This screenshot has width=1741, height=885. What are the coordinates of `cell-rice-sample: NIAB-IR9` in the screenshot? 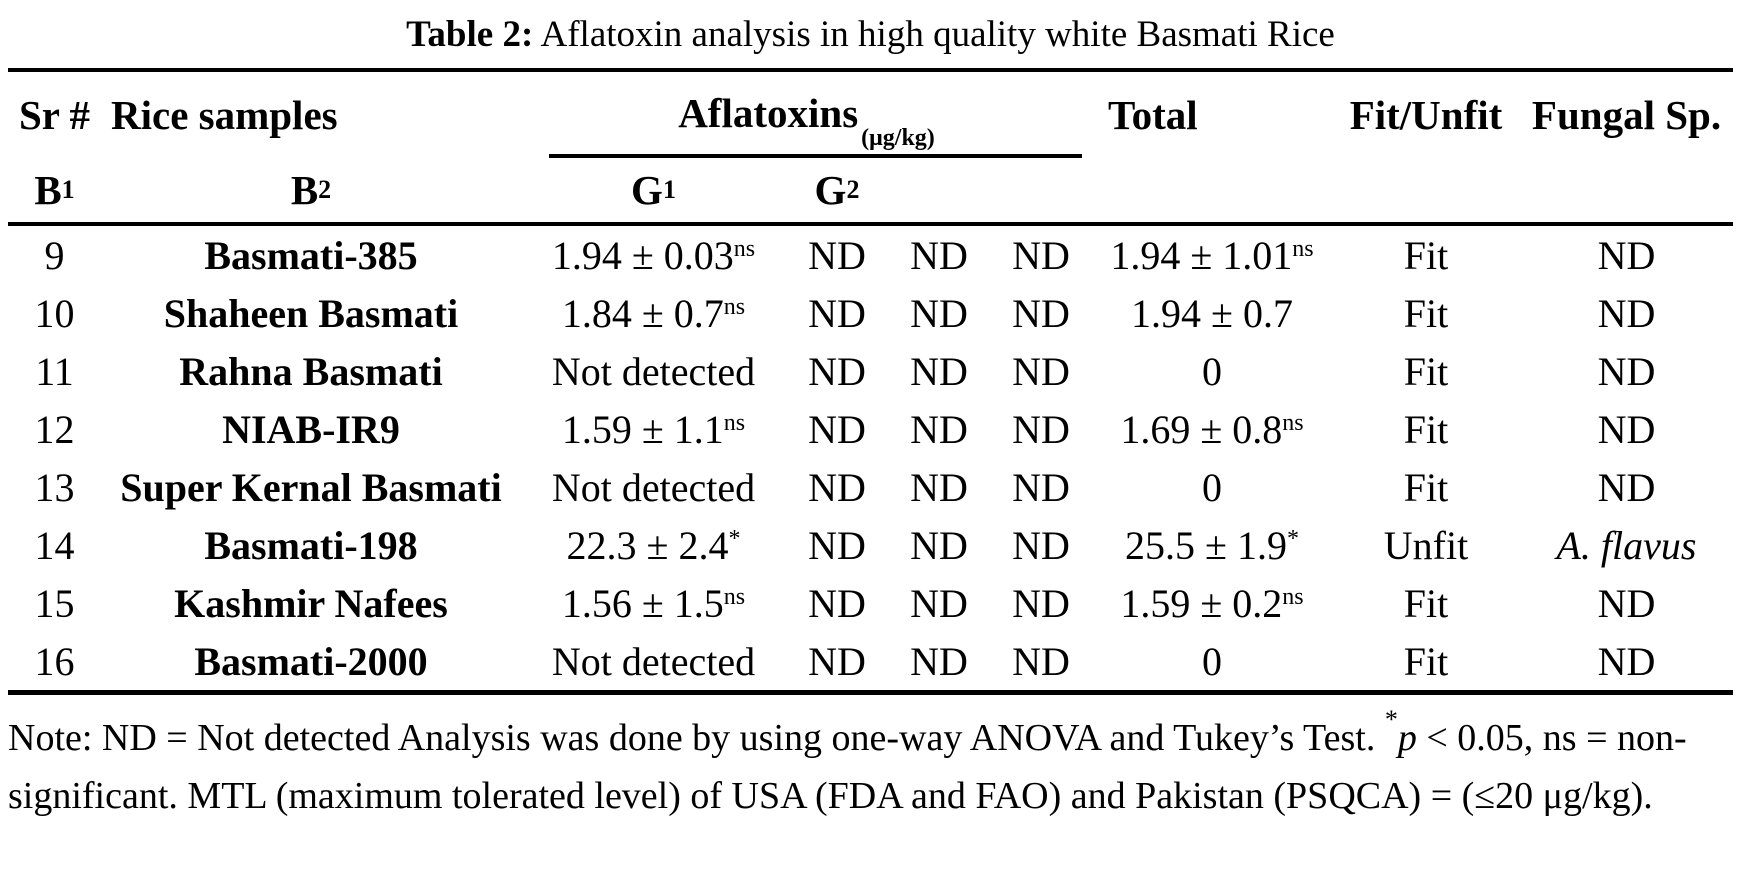 It's located at (311, 429).